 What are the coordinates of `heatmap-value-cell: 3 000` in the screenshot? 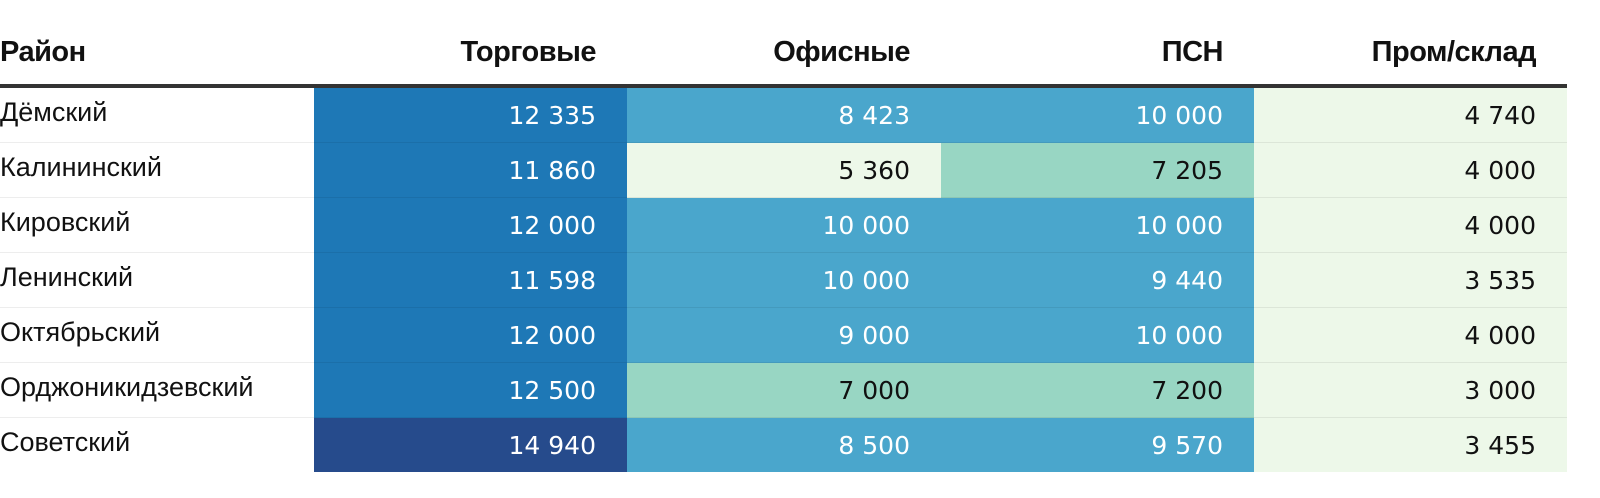 It's located at (1410, 390).